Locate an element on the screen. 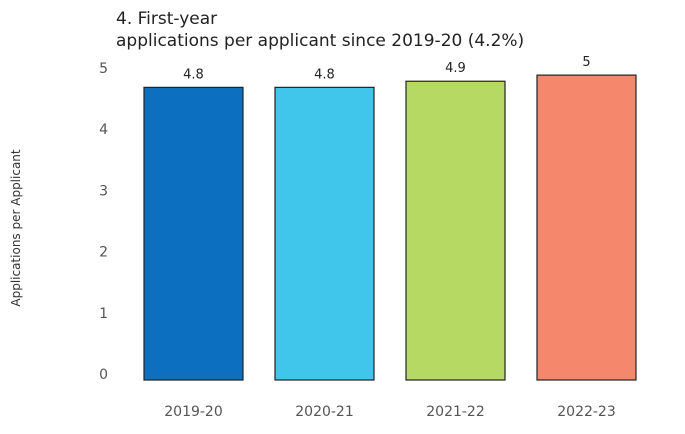 Image resolution: width=685 pixels, height=434 pixels. y-axis-ticks: 0 1 2 3 4 5 is located at coordinates (103, 222).